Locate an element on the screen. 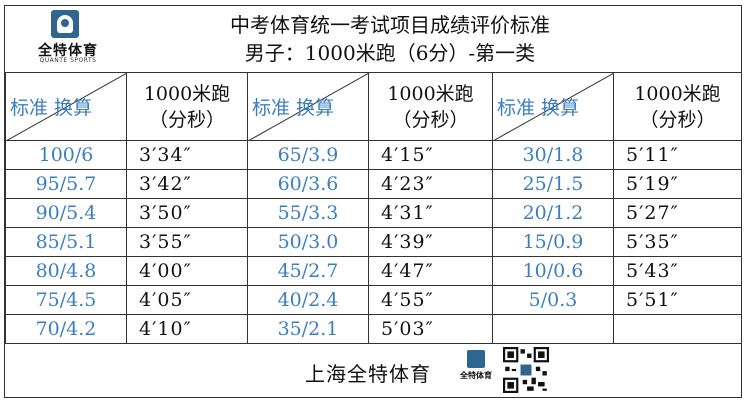 This screenshot has width=746, height=403. standard-score-cell: 10/0.6 is located at coordinates (553, 271).